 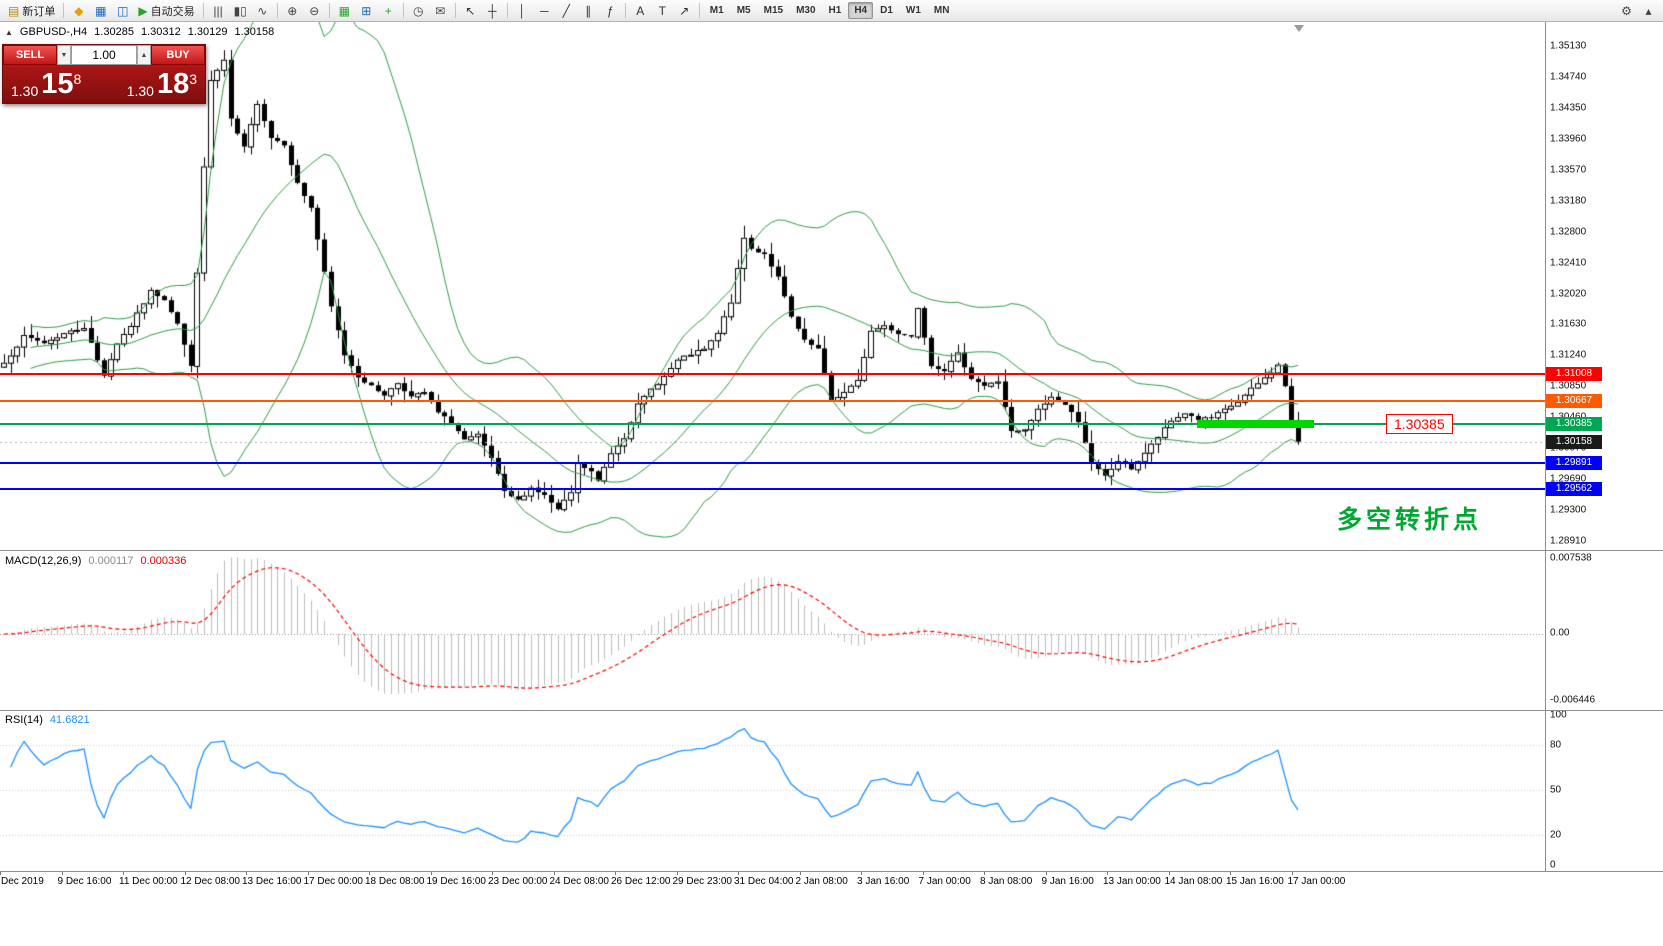 I want to click on buy-button: BUY, so click(x=178, y=55).